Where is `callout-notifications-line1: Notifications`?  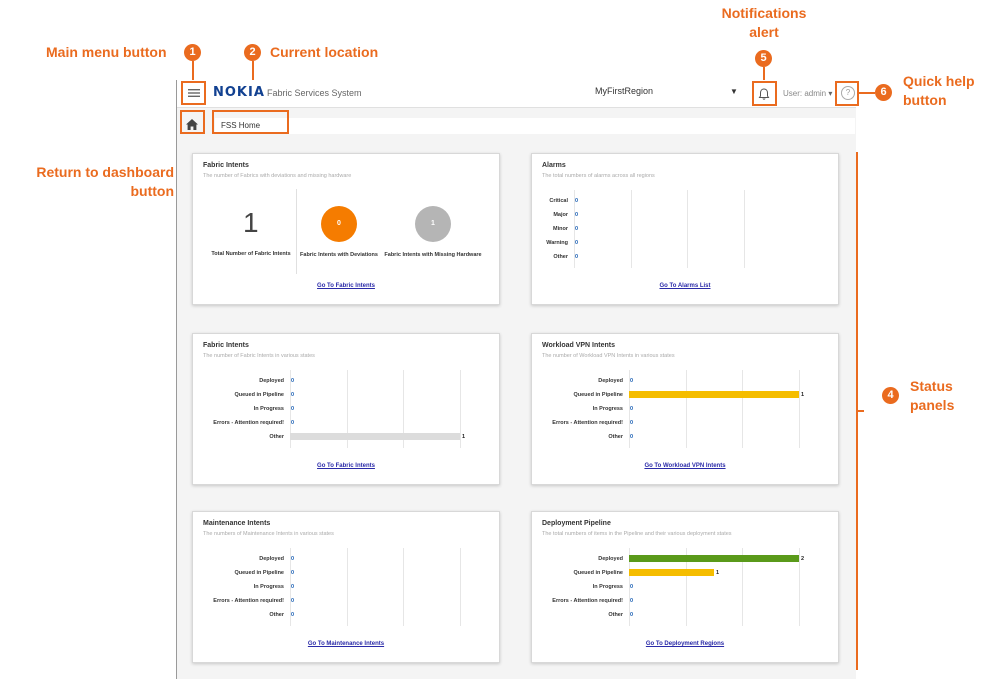 callout-notifications-line1: Notifications is located at coordinates (764, 13).